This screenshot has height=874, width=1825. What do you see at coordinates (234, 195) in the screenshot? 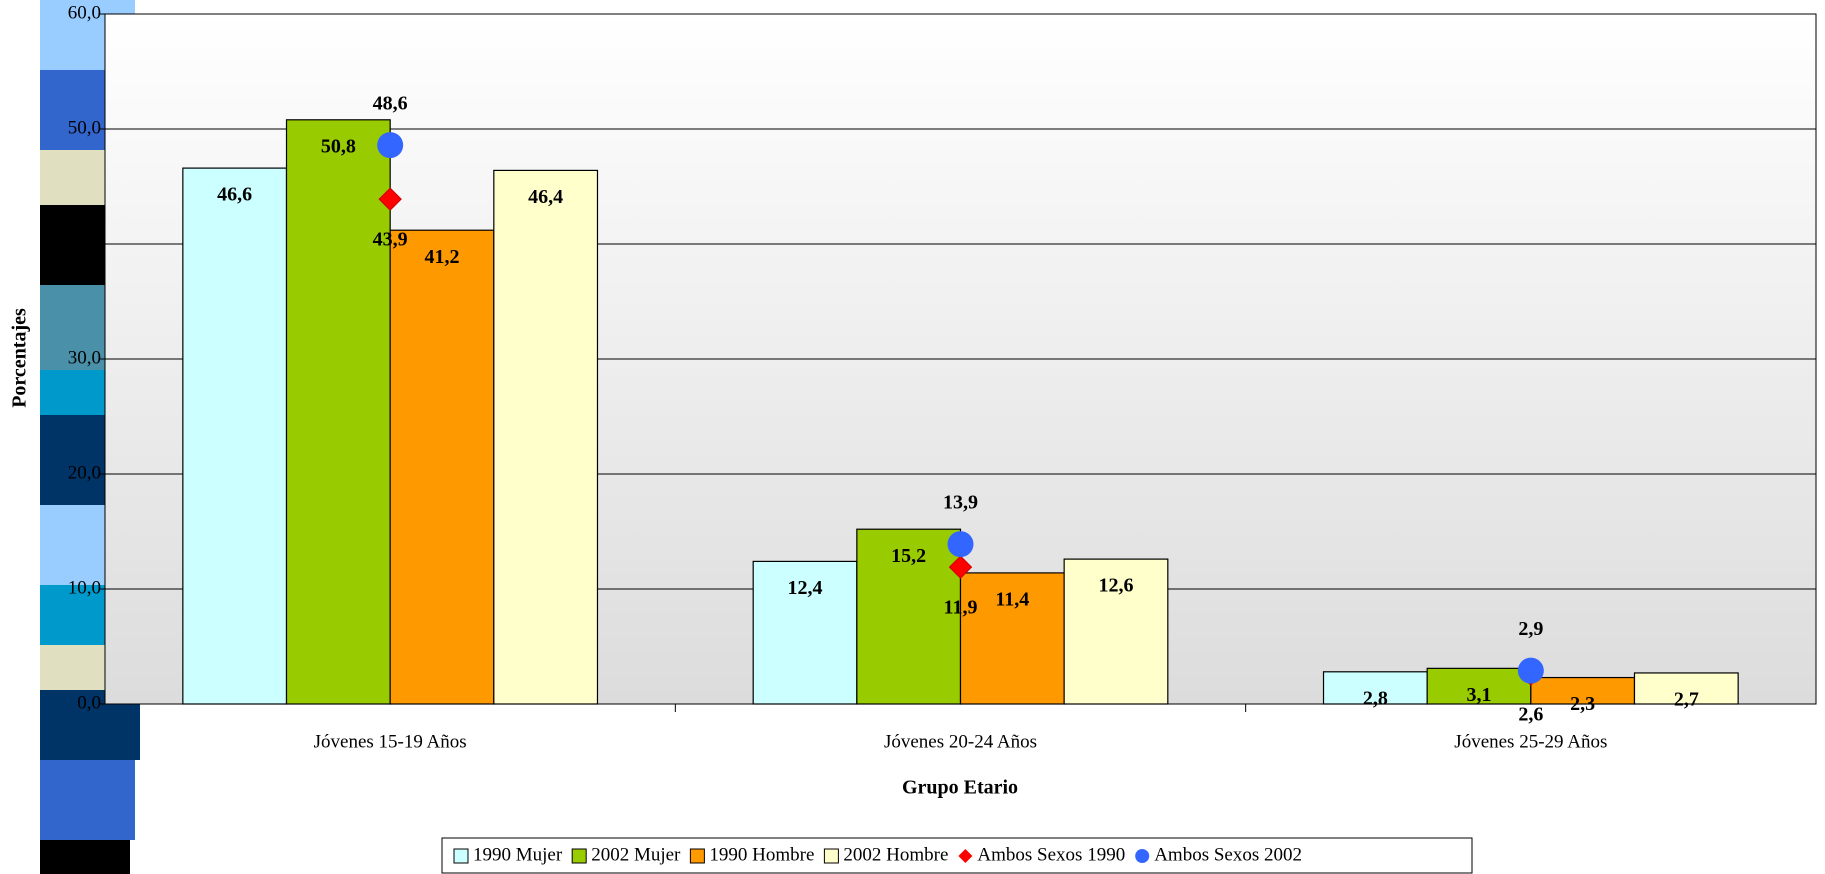
I see `bar-value-label: 46,6` at bounding box center [234, 195].